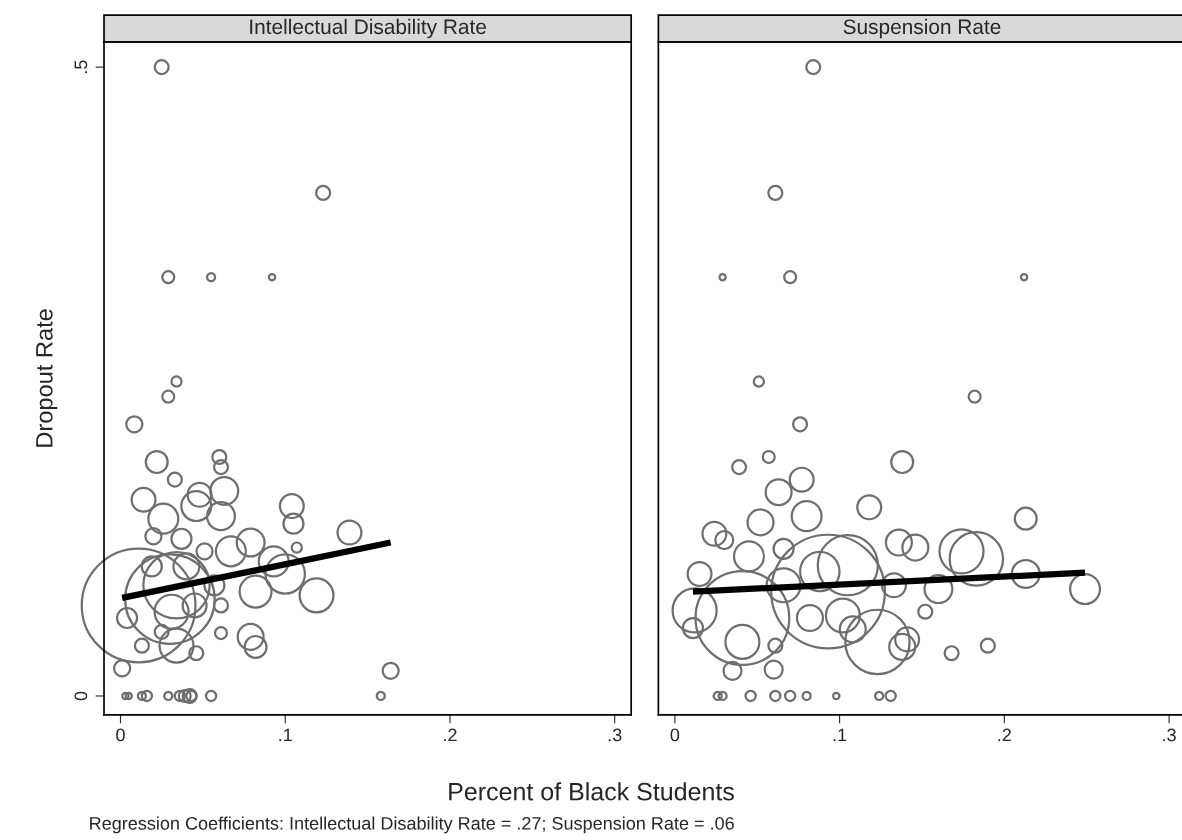 The width and height of the screenshot is (1182, 840). What do you see at coordinates (47, 378) in the screenshot?
I see `y-axis-title: Dropout Rate` at bounding box center [47, 378].